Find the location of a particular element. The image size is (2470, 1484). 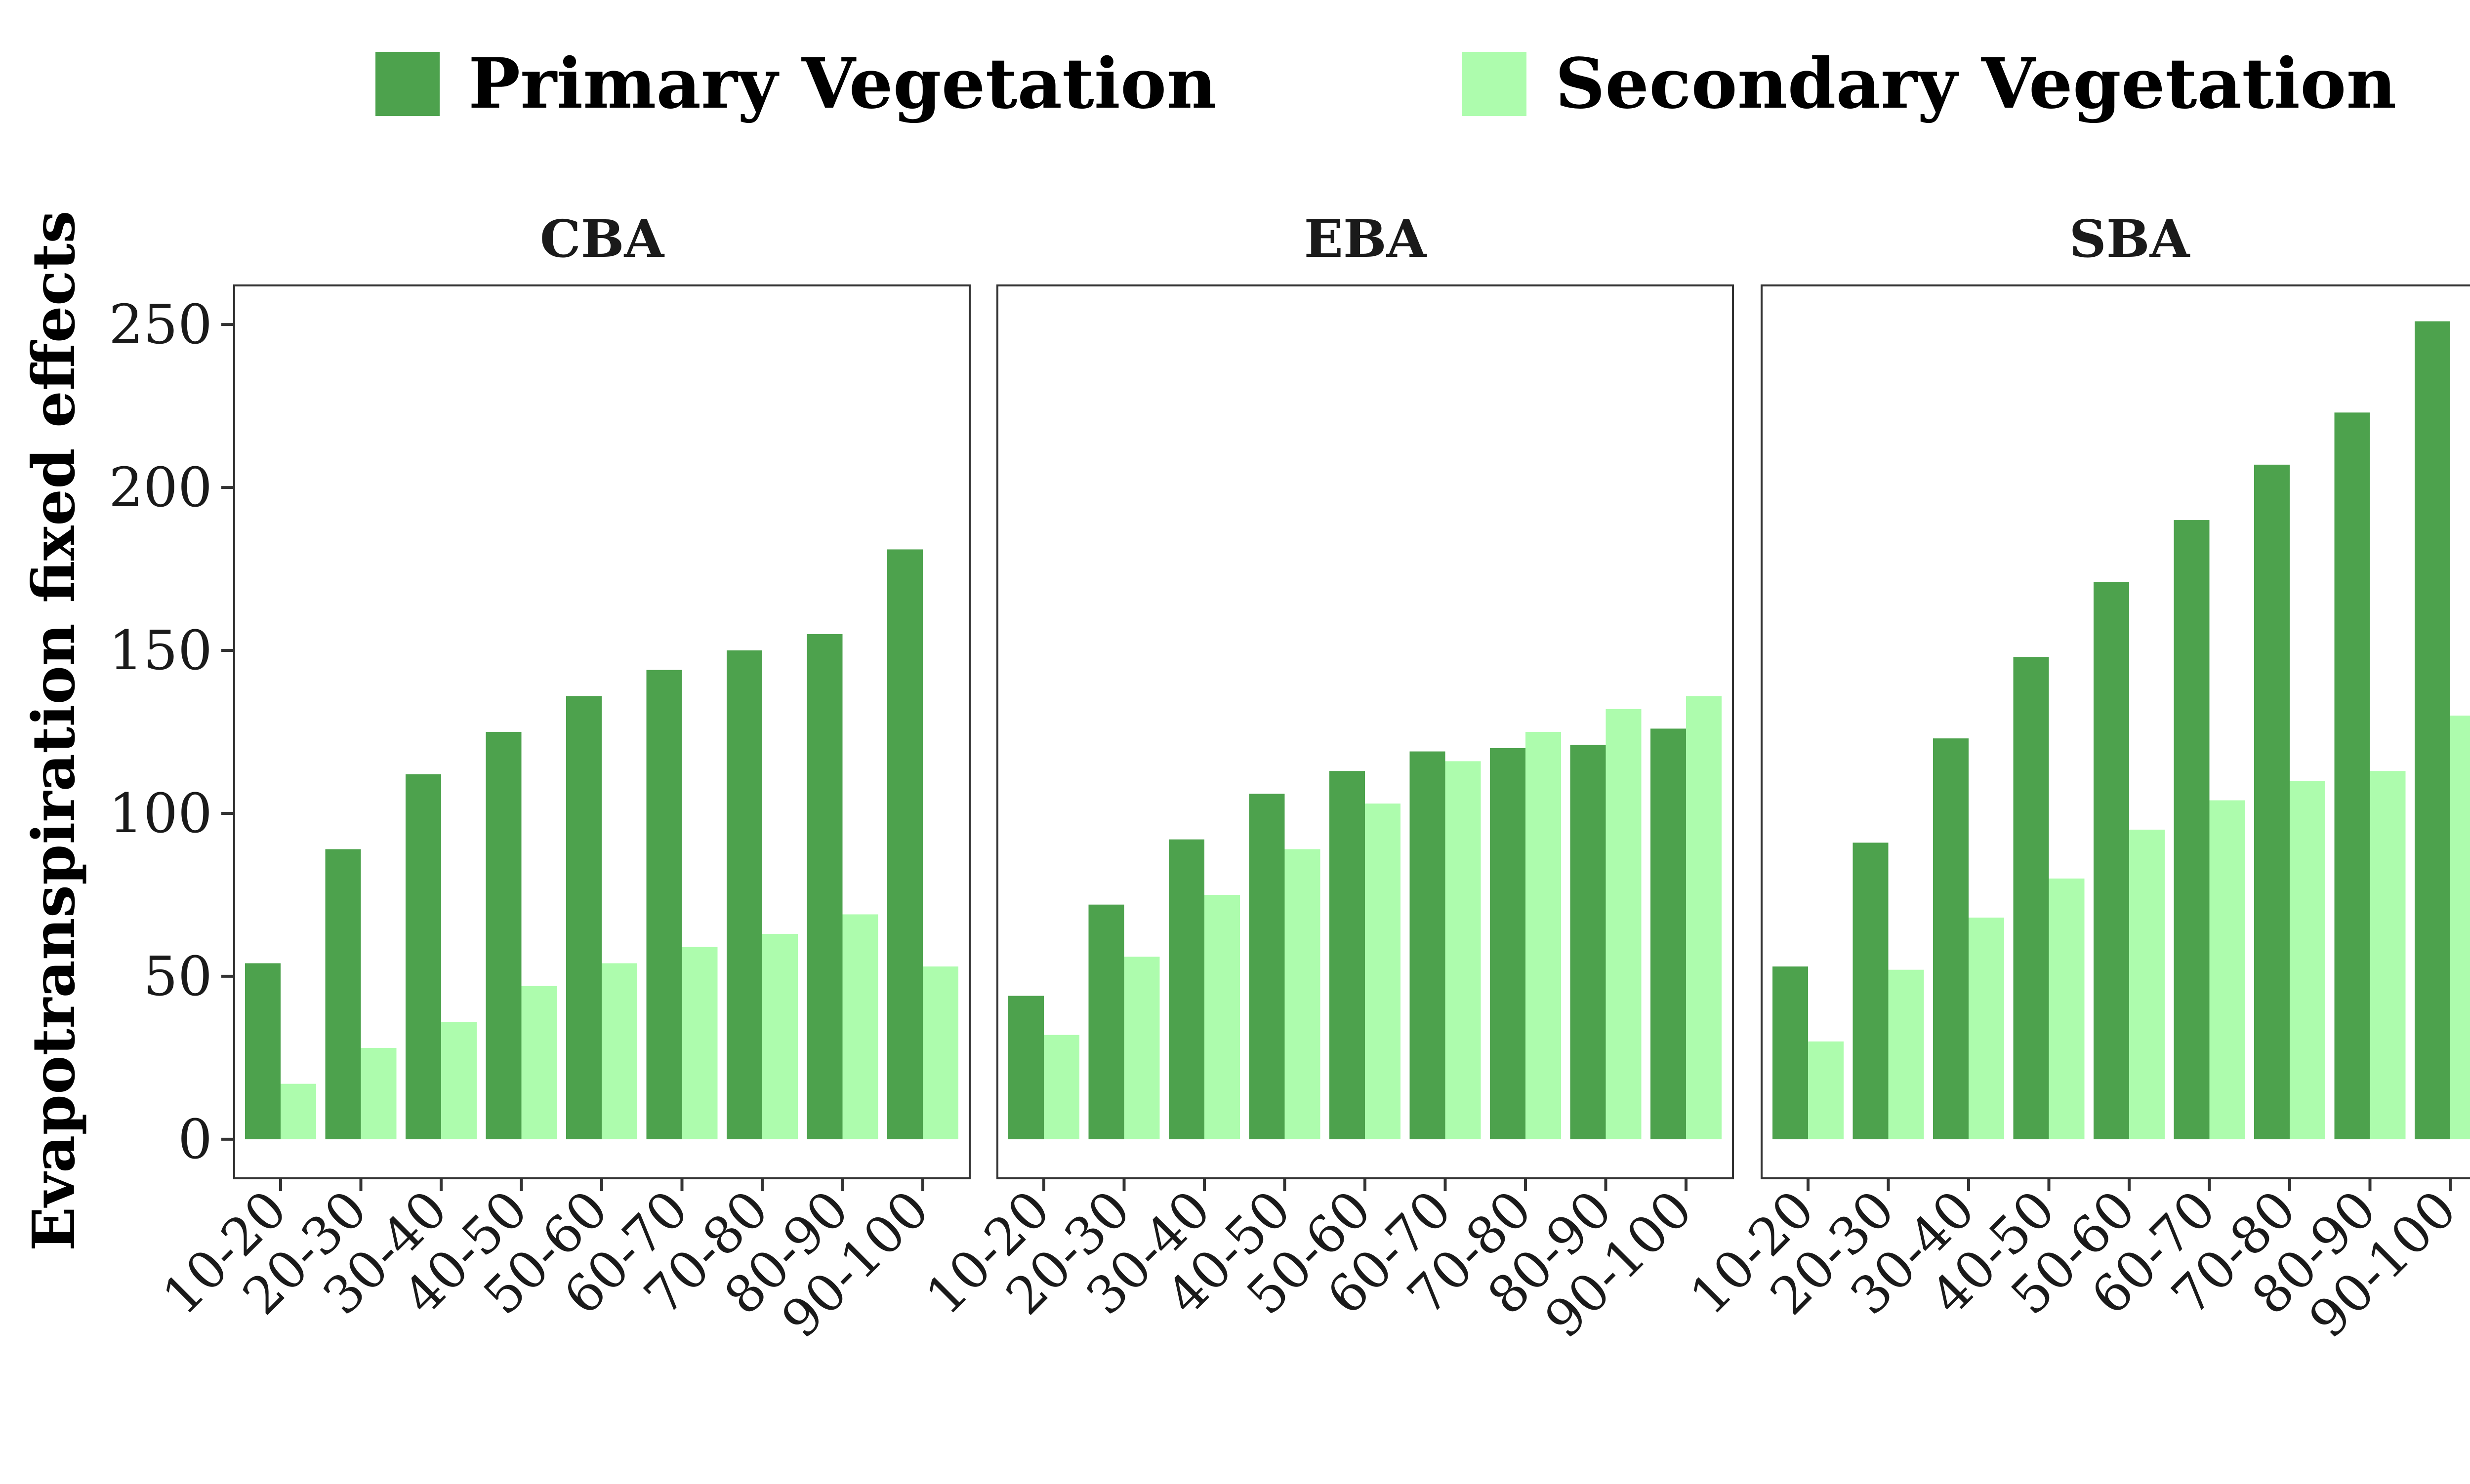

y-axis: 0 50 100 150 200 250 is located at coordinates (171, 732).